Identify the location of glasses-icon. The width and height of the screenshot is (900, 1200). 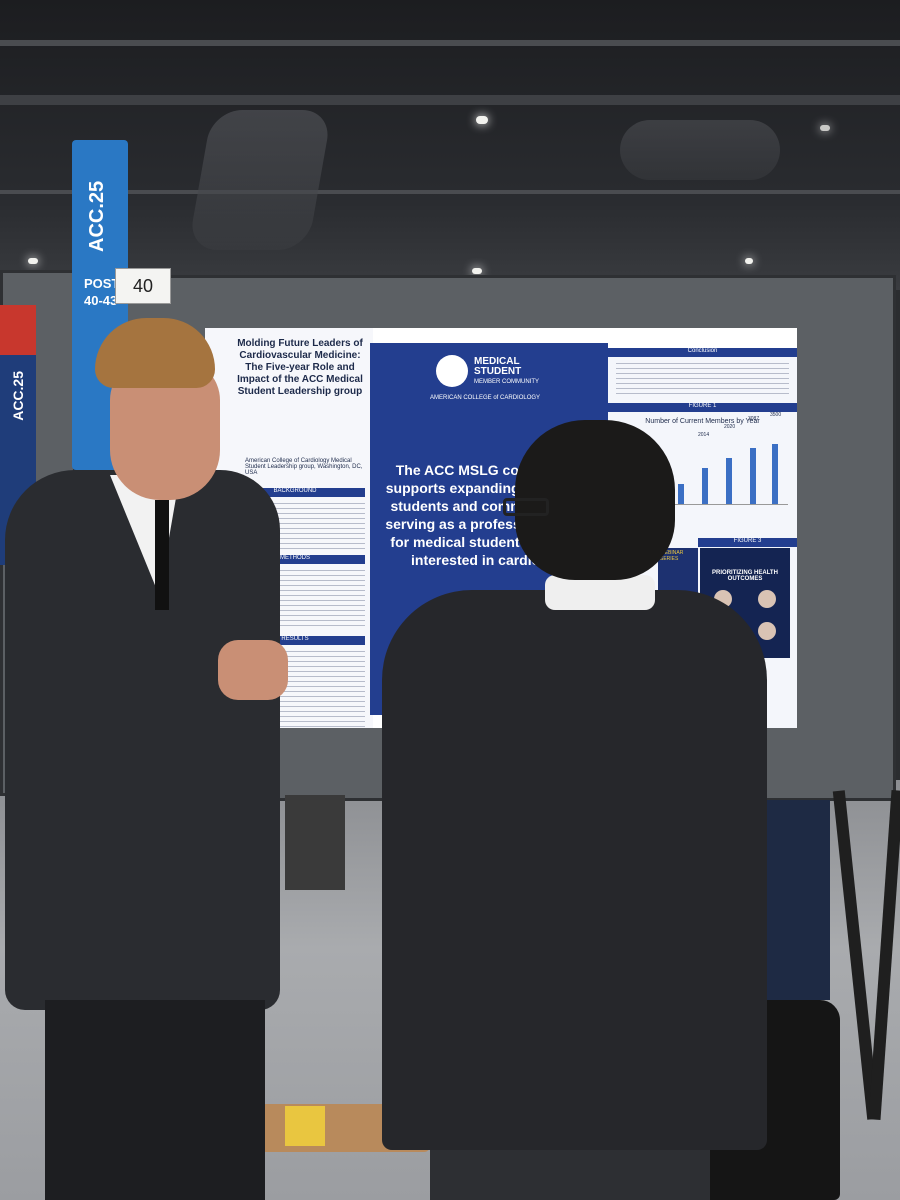
(526, 507).